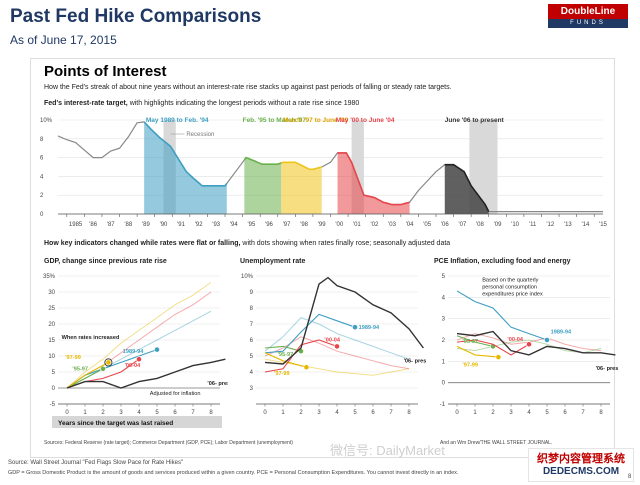 This screenshot has height=485, width=640. What do you see at coordinates (510, 280) in the screenshot?
I see `pce-note-line: Based on the quarterly` at bounding box center [510, 280].